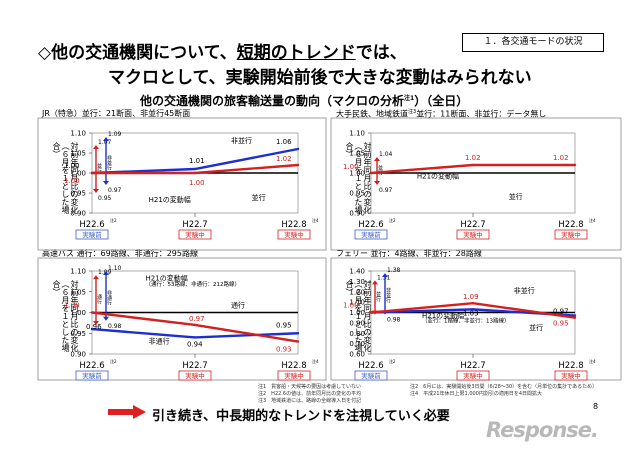 The height and width of the screenshot is (452, 640). I want to click on annotation: 非通行, so click(159, 341).